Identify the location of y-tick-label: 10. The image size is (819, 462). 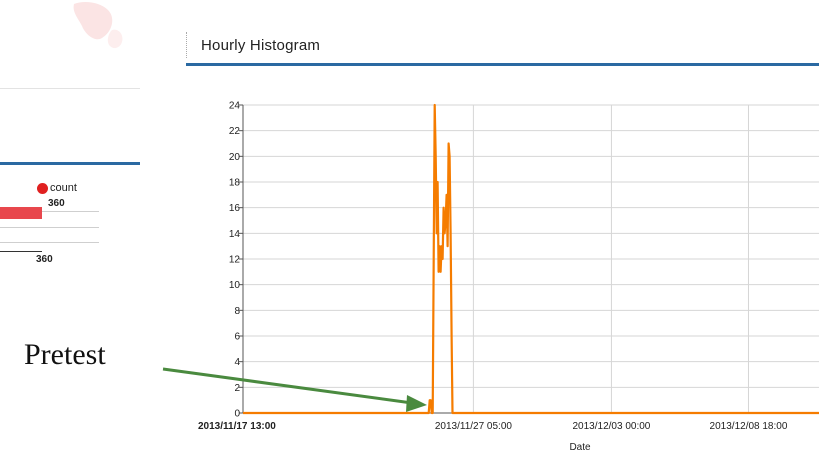
(235, 285).